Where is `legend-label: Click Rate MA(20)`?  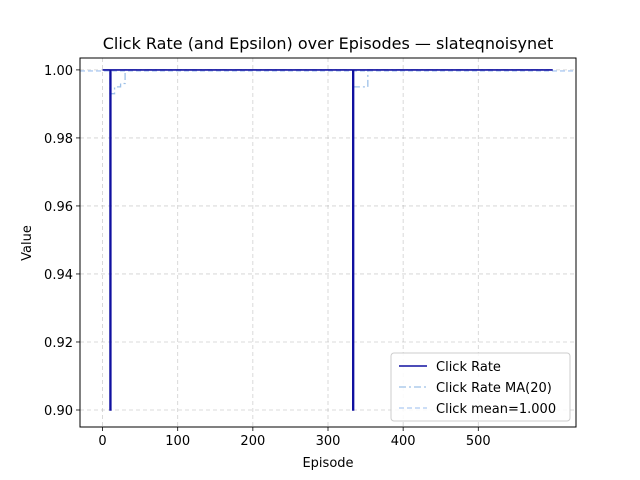 legend-label: Click Rate MA(20) is located at coordinates (494, 388).